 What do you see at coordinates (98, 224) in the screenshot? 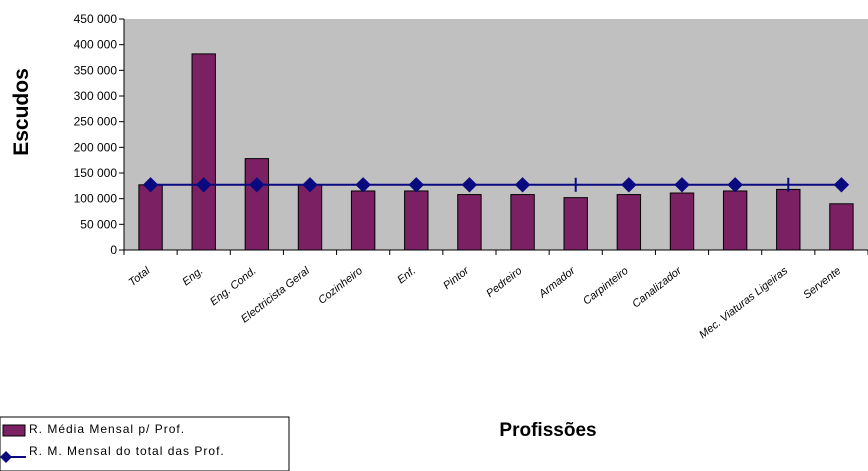
I see `y-tick-label: 50 000` at bounding box center [98, 224].